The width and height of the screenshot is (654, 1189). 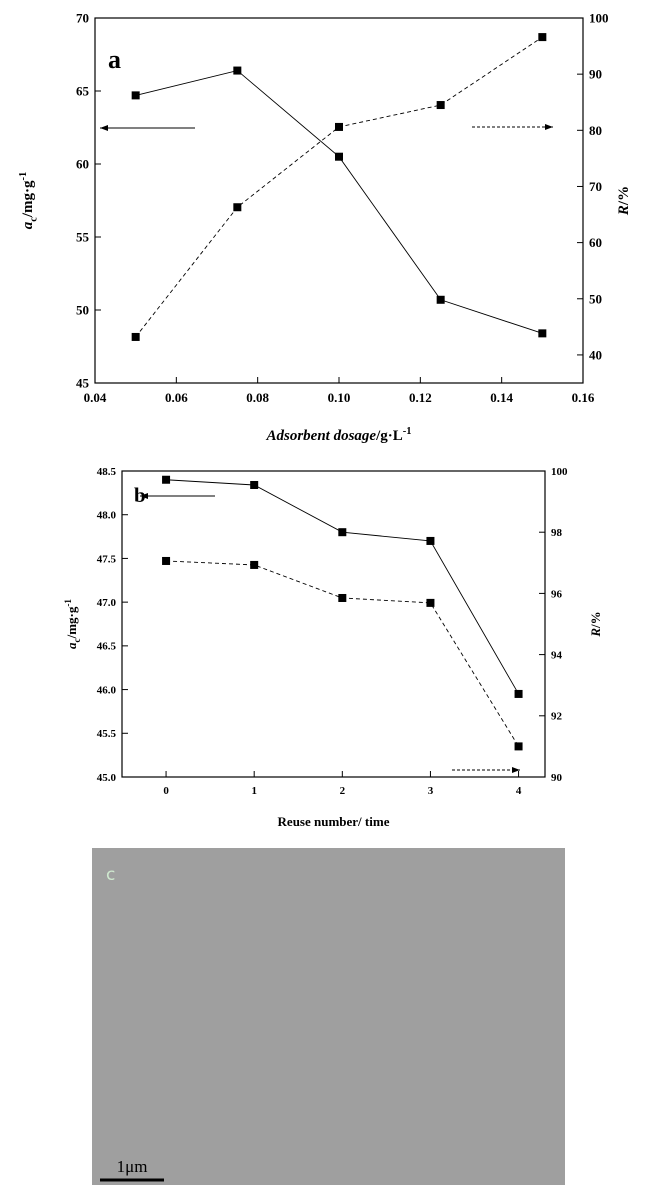 What do you see at coordinates (114, 59) in the screenshot?
I see `panel-label: a` at bounding box center [114, 59].